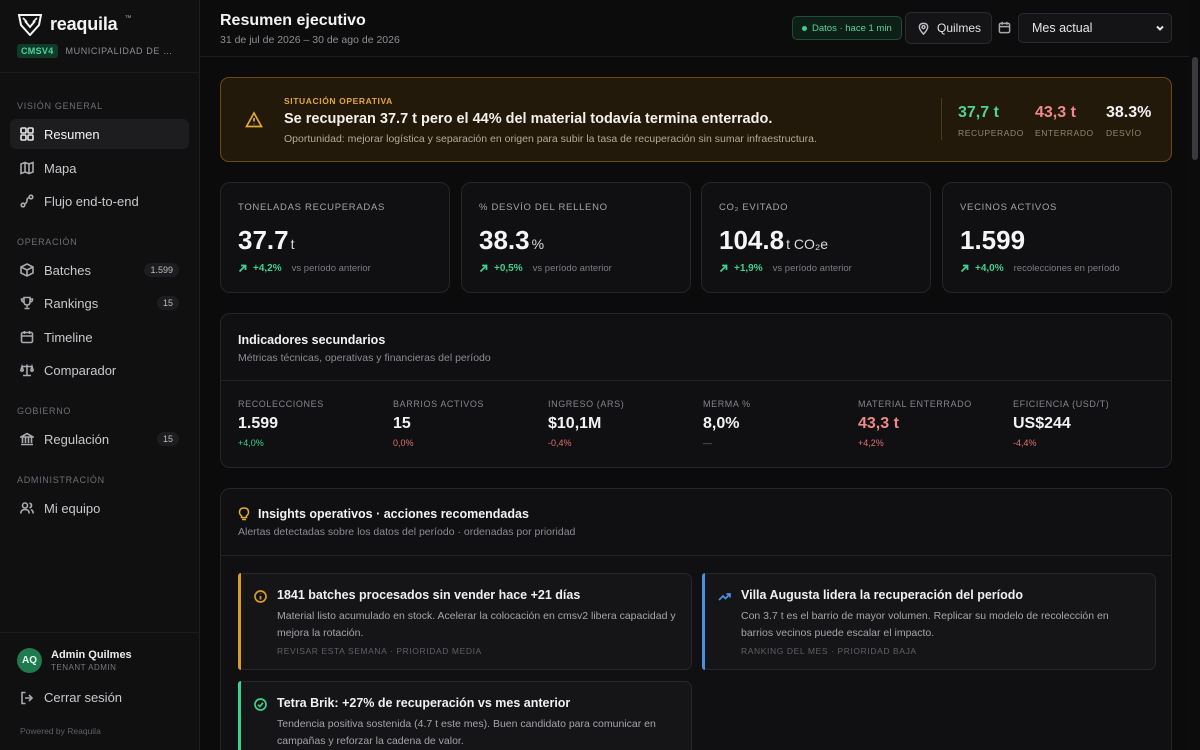  I want to click on location-button: Quilmes, so click(948, 28).